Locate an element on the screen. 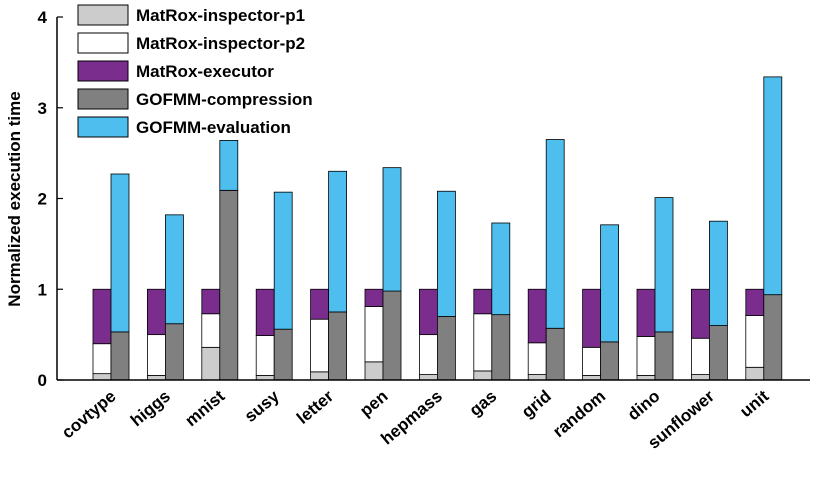 The width and height of the screenshot is (830, 478). bar-segment-matrox-executor-dino is located at coordinates (646, 312).